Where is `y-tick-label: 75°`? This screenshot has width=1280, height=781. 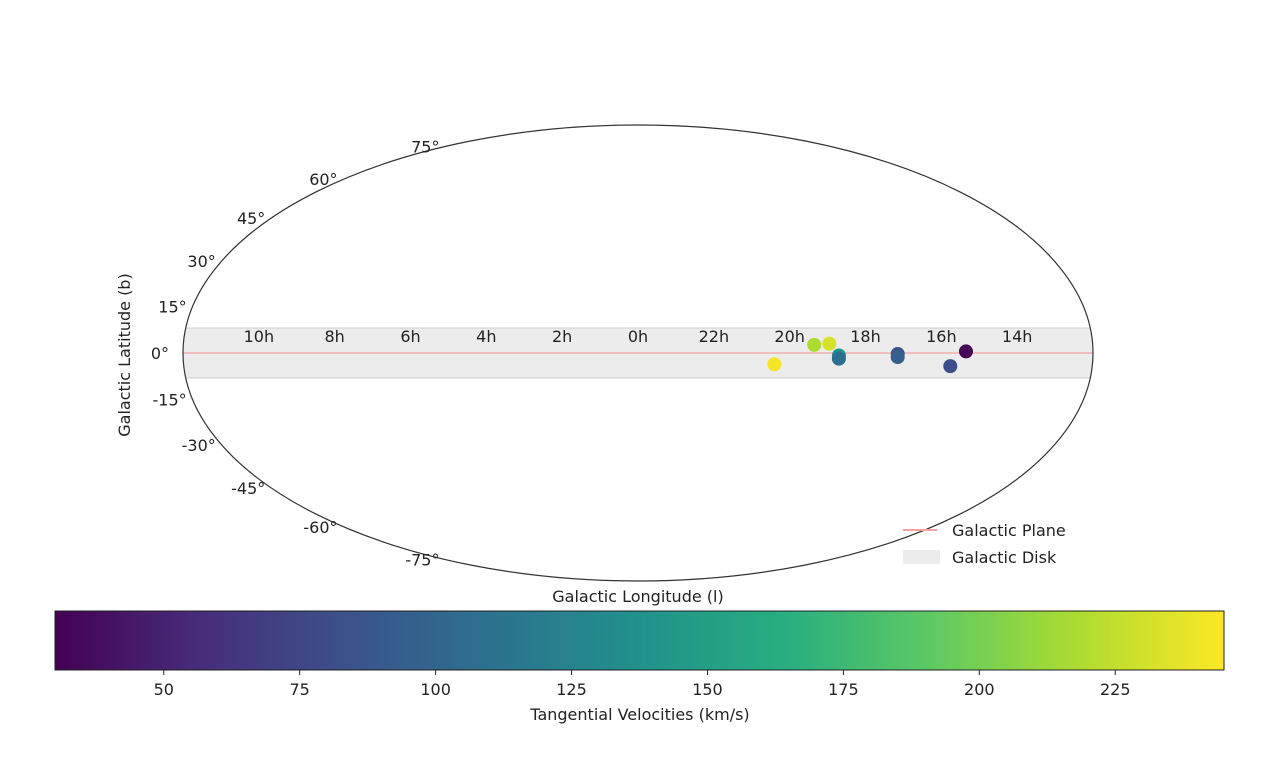 y-tick-label: 75° is located at coordinates (425, 146).